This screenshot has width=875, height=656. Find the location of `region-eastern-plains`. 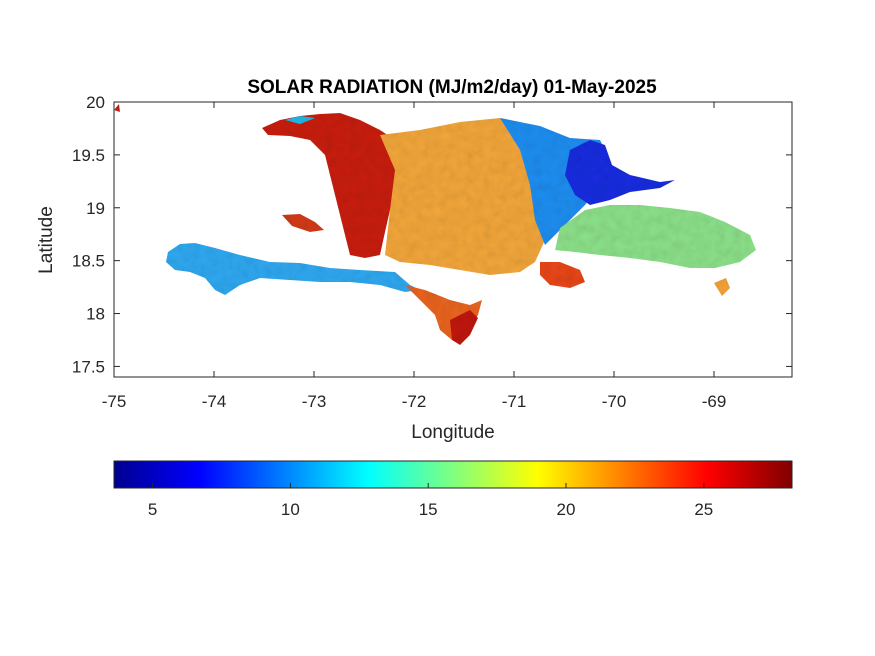

region-eastern-plains is located at coordinates (655, 236).